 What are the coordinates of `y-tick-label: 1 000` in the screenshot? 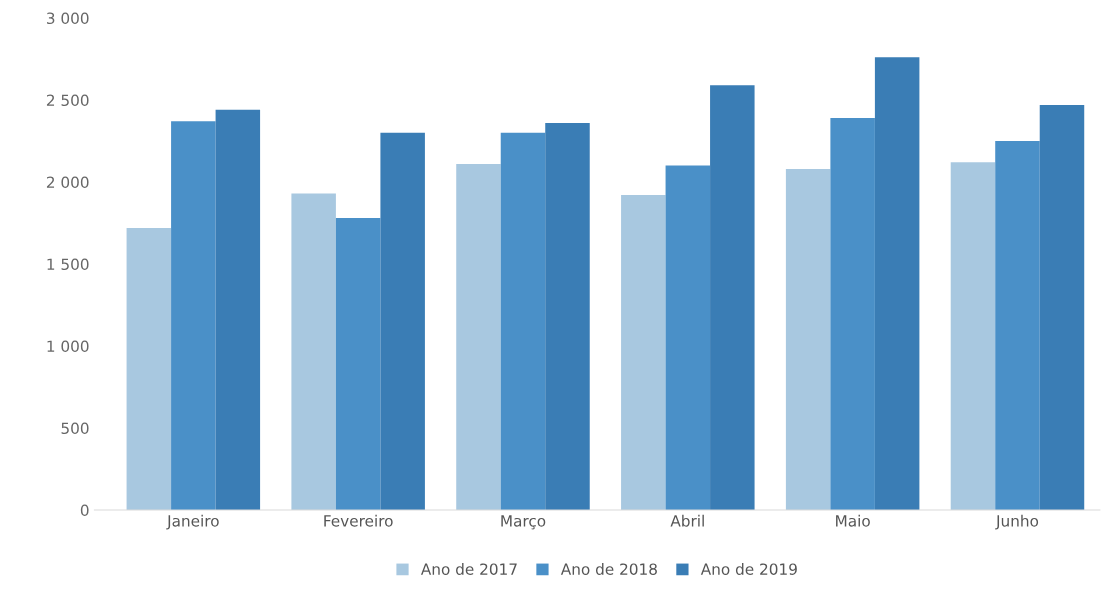 It's located at (68, 346).